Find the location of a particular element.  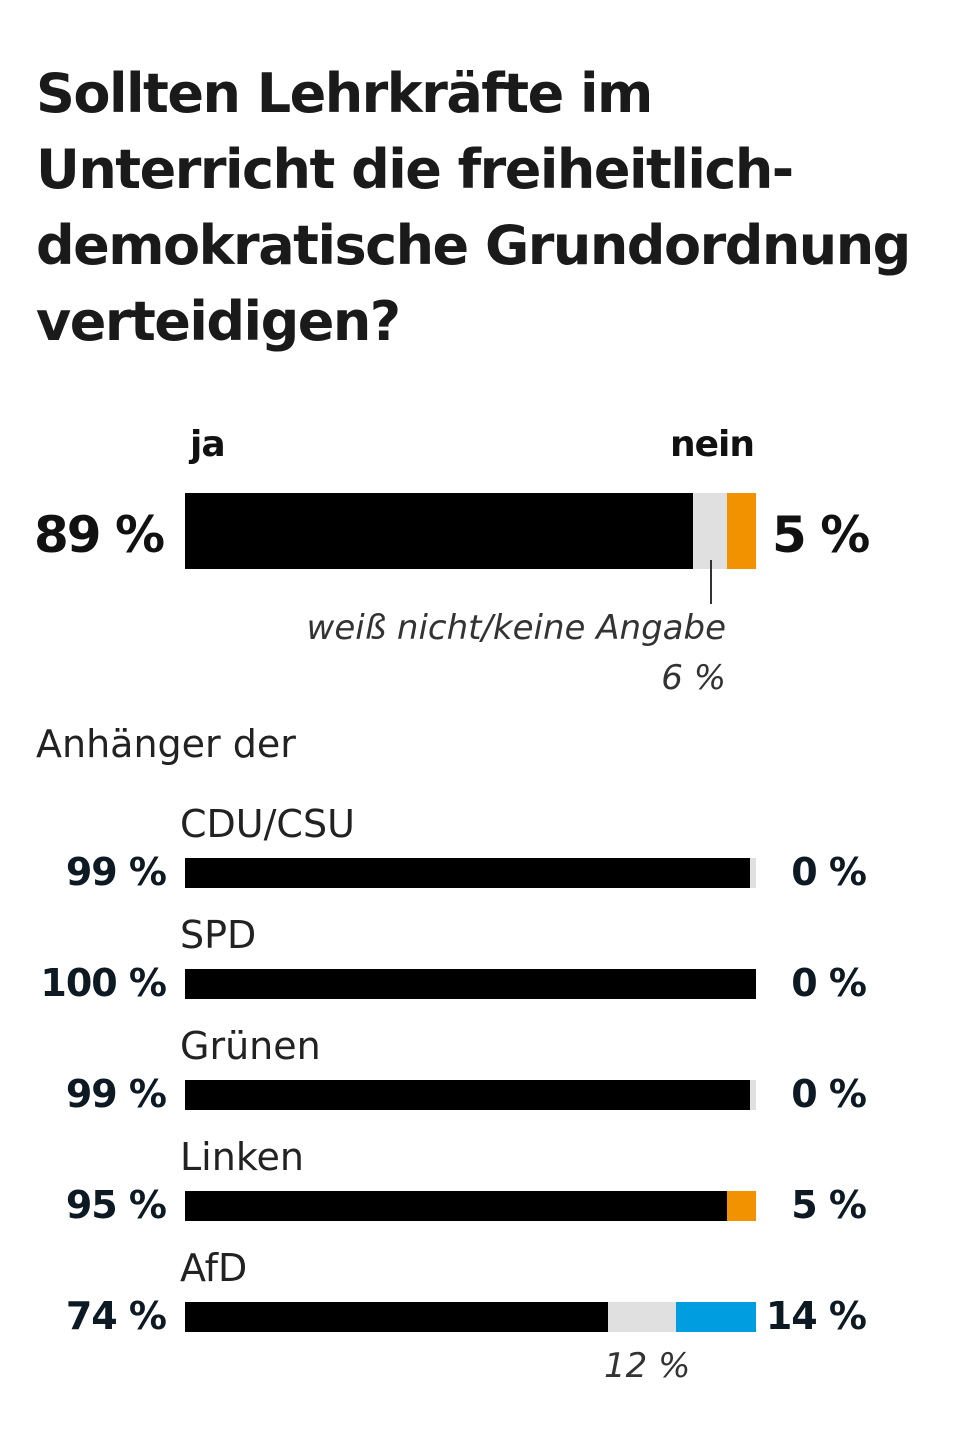

ja-value: 100 % is located at coordinates (103, 983).